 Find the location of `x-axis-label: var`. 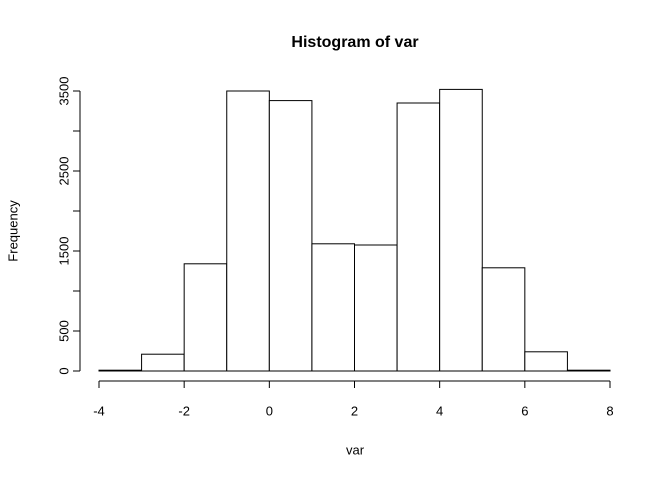

x-axis-label: var is located at coordinates (355, 449).